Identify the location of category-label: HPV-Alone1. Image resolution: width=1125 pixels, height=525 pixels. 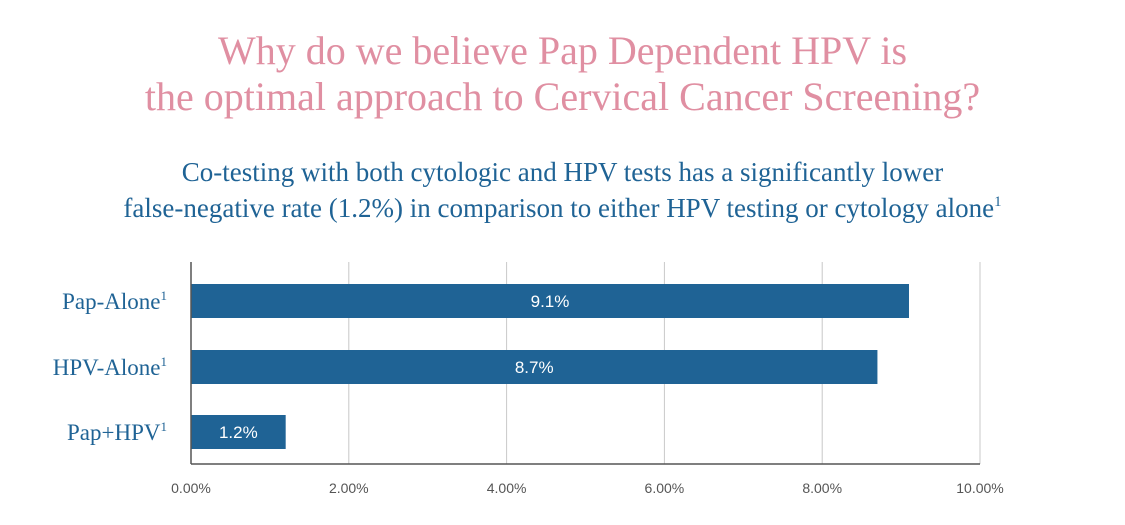
(110, 367).